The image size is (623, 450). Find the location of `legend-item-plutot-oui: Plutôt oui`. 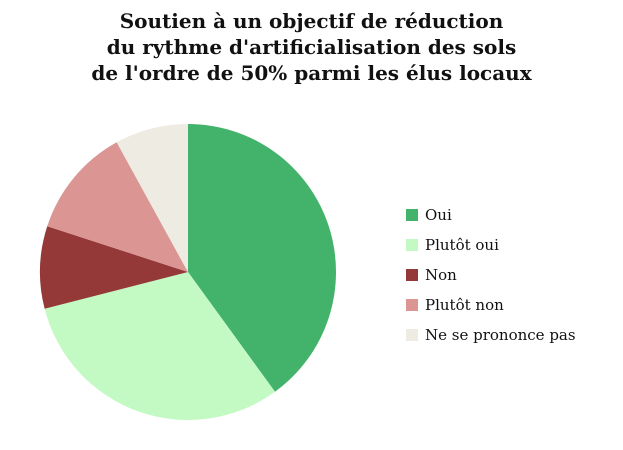

legend-item-plutot-oui: Plutôt oui is located at coordinates (491, 245).